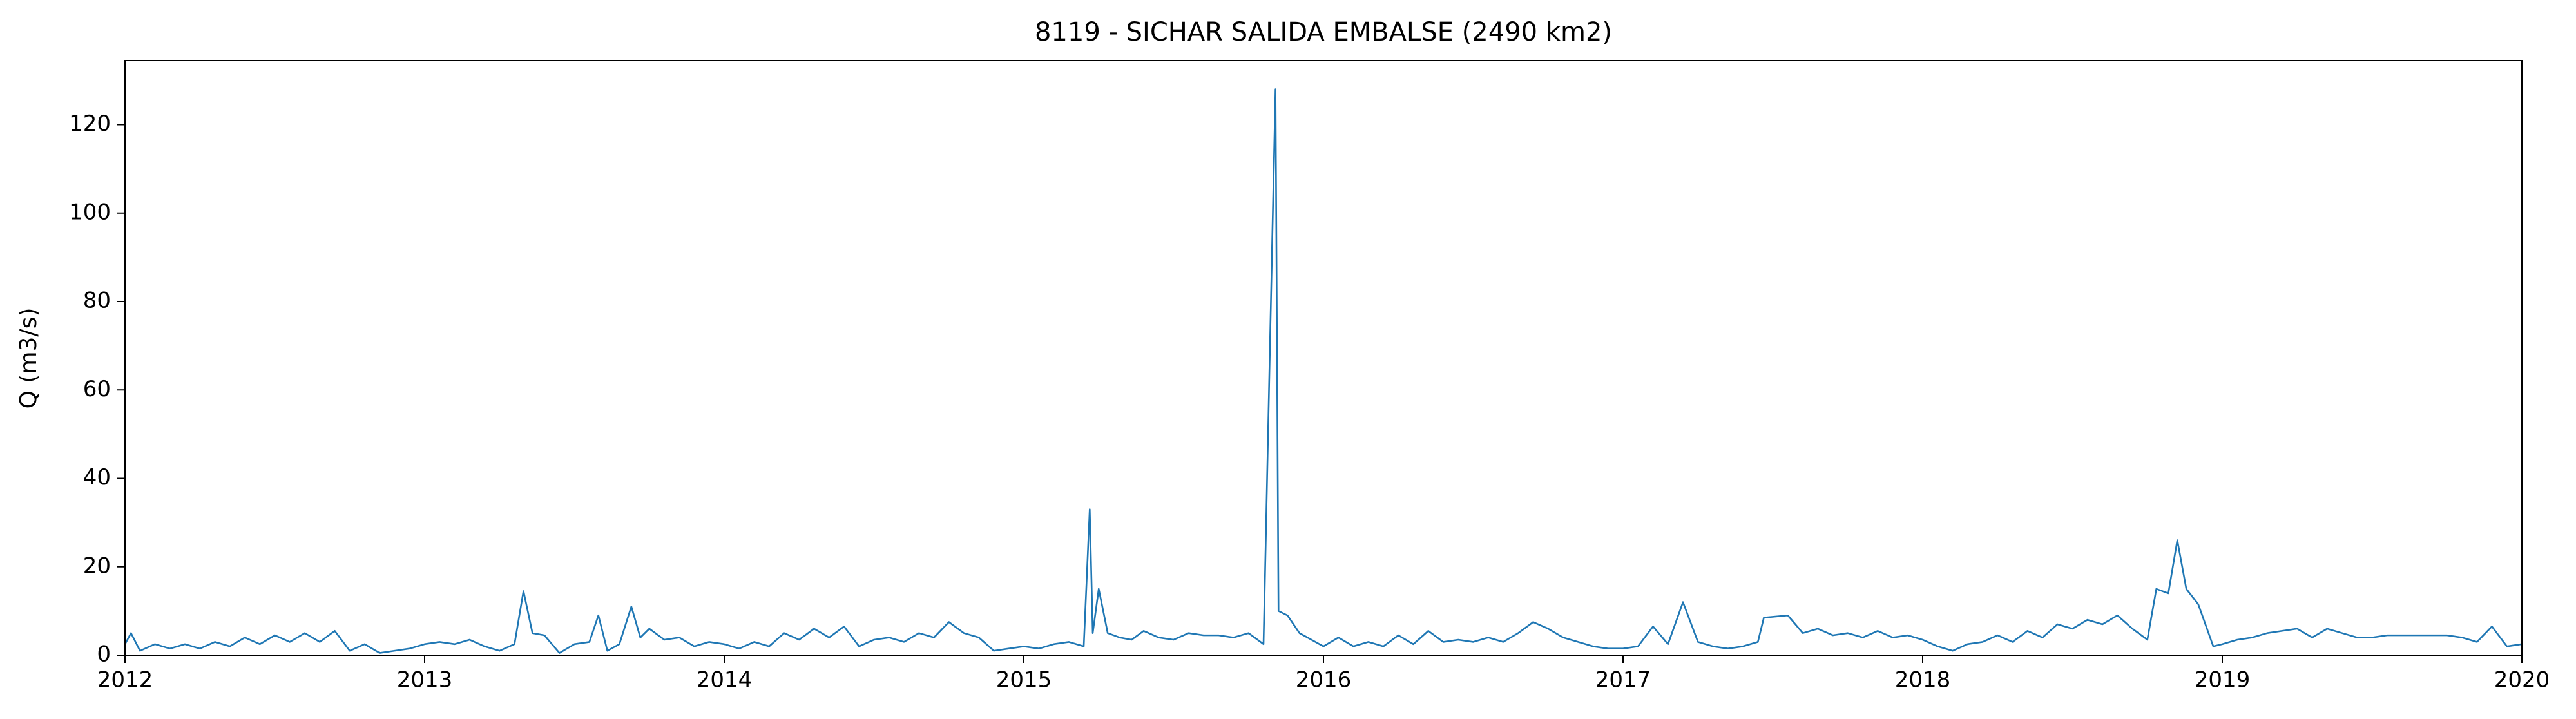 The image size is (2576, 719). Describe the element at coordinates (1324, 680) in the screenshot. I see `x-tick-label: 2016` at that location.